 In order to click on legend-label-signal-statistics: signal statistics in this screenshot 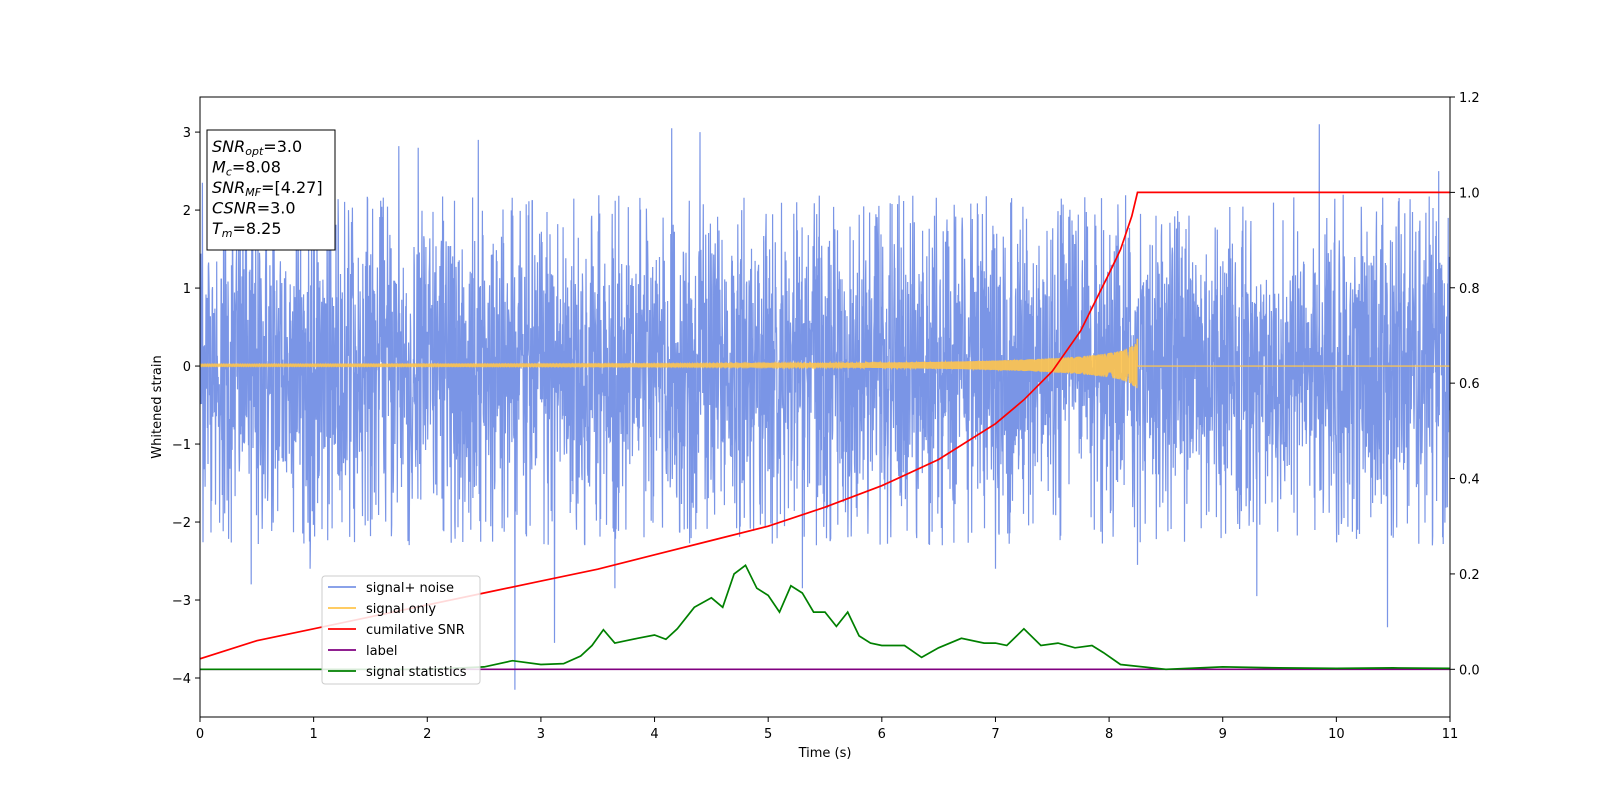, I will do `click(416, 672)`.